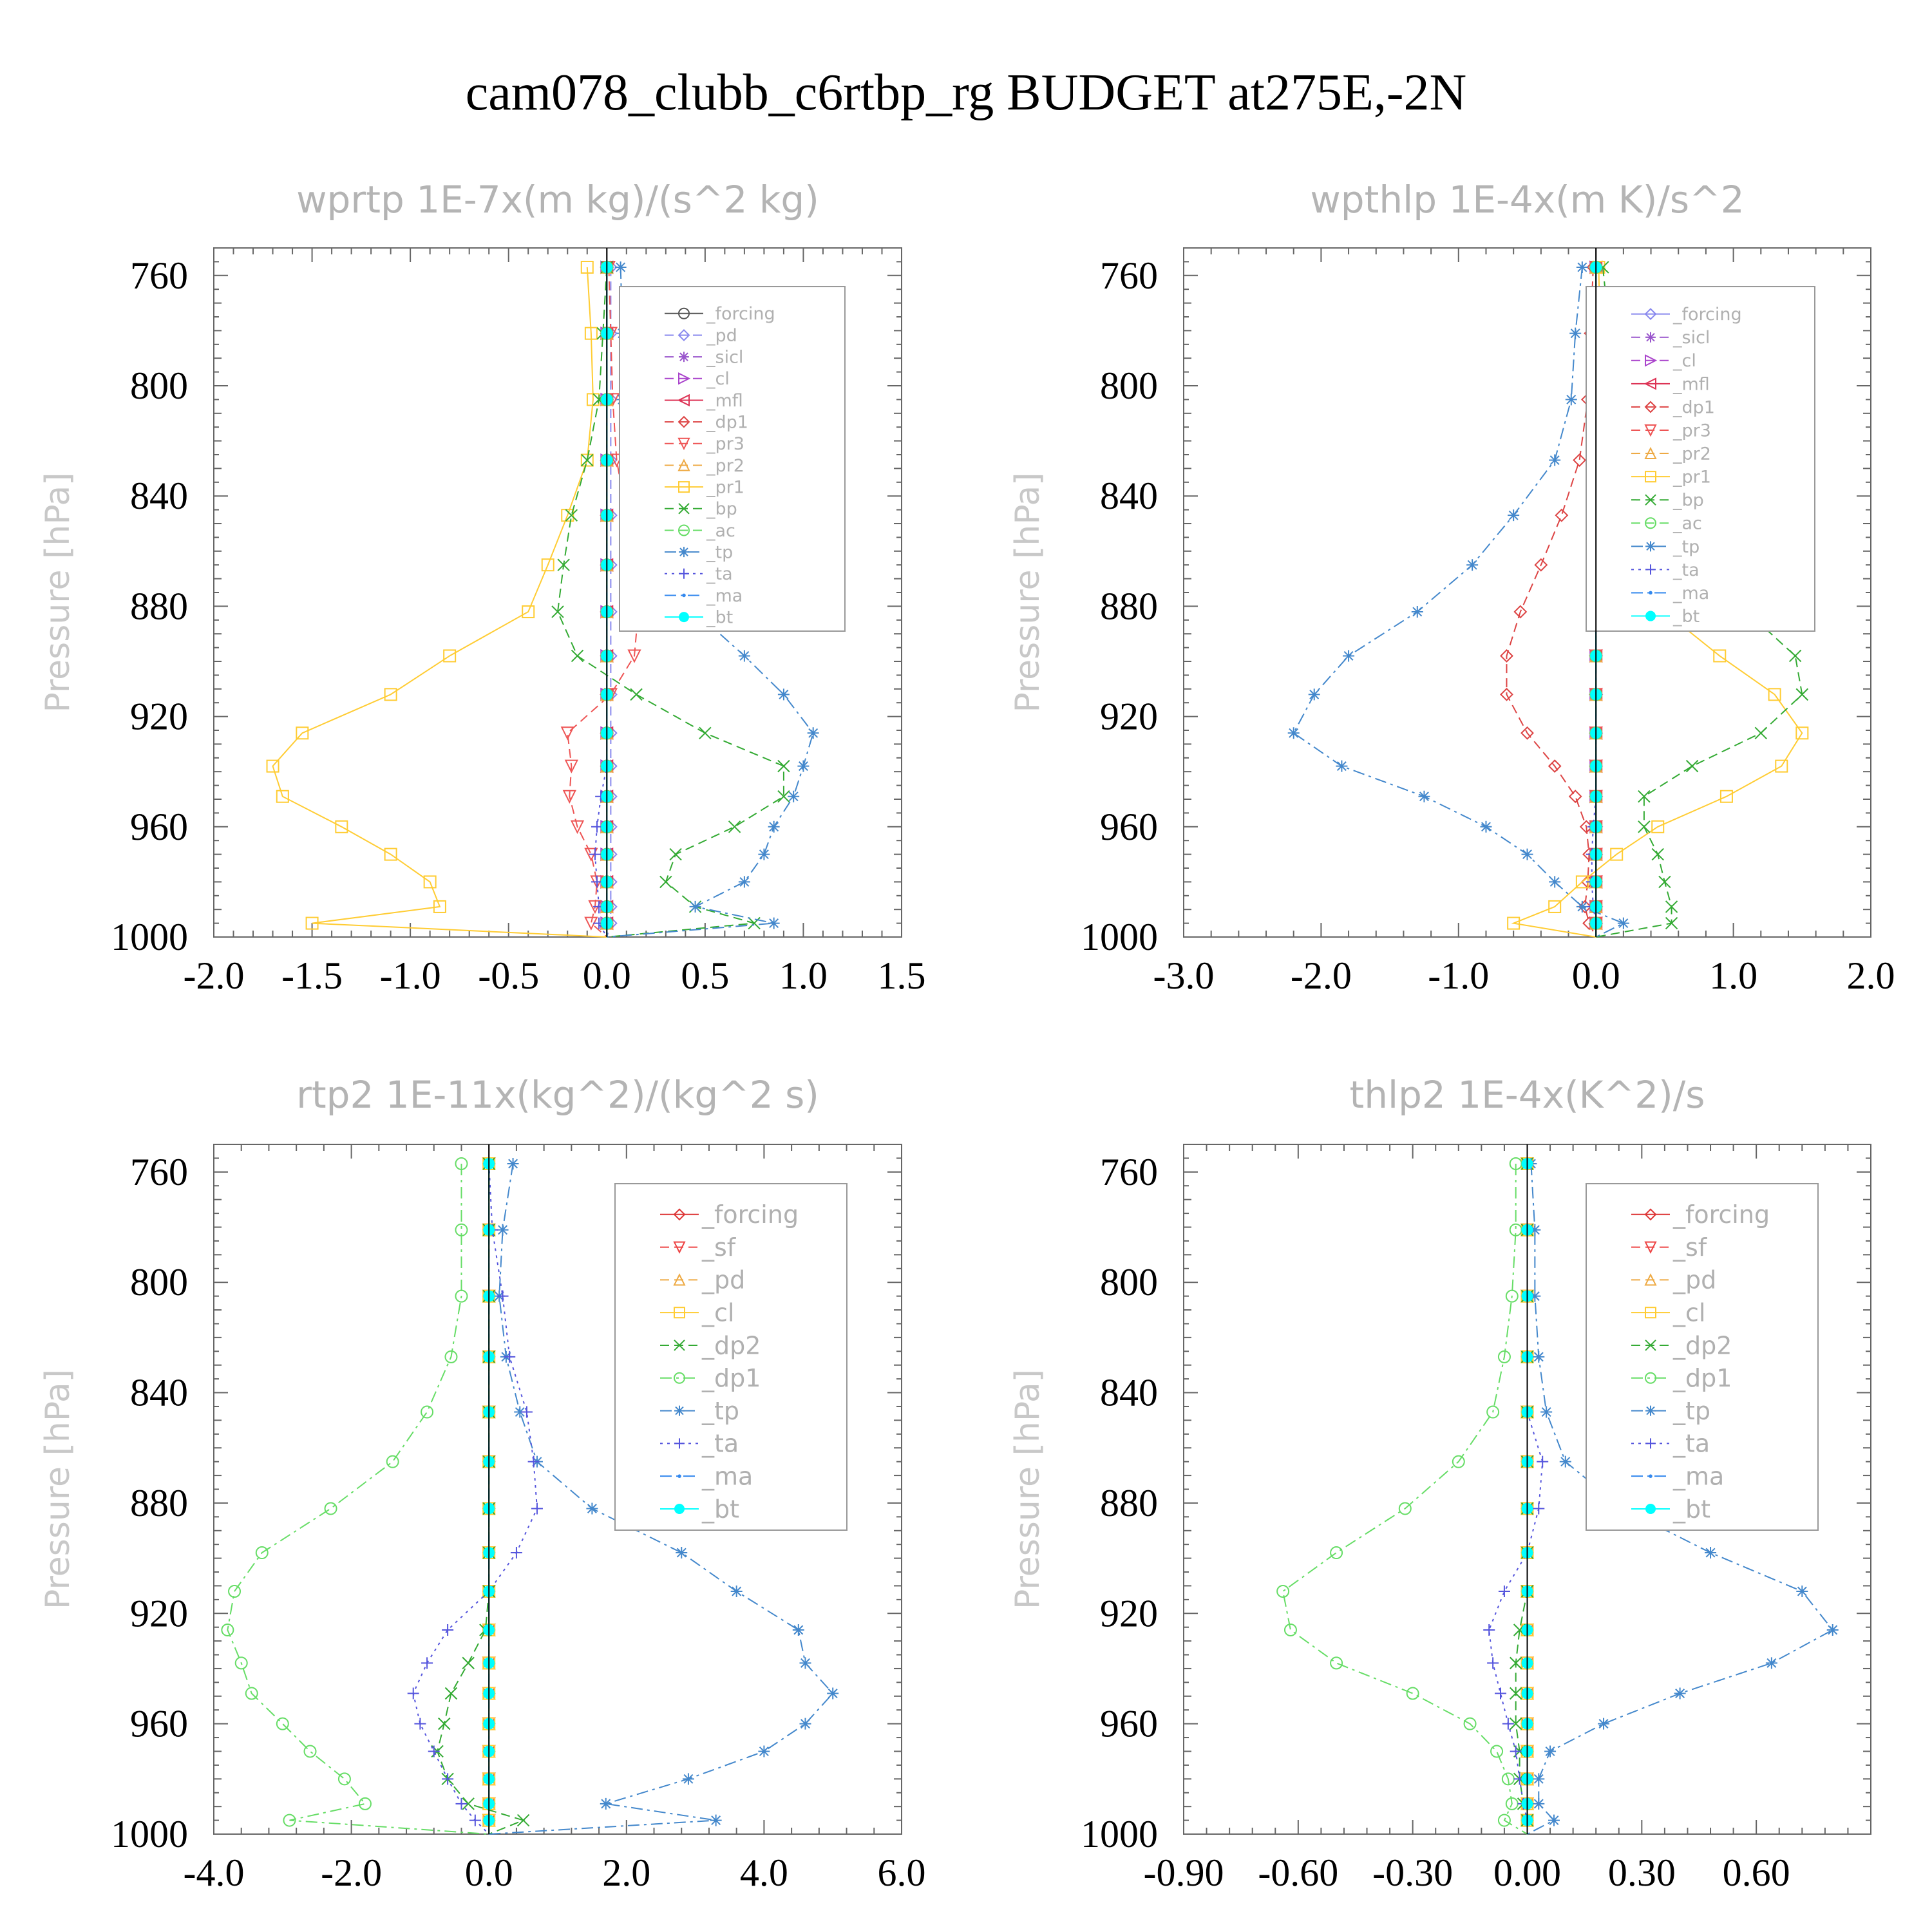 This screenshot has height=1932, width=1932. What do you see at coordinates (1682, 1496) in the screenshot?
I see `series-tp` at bounding box center [1682, 1496].